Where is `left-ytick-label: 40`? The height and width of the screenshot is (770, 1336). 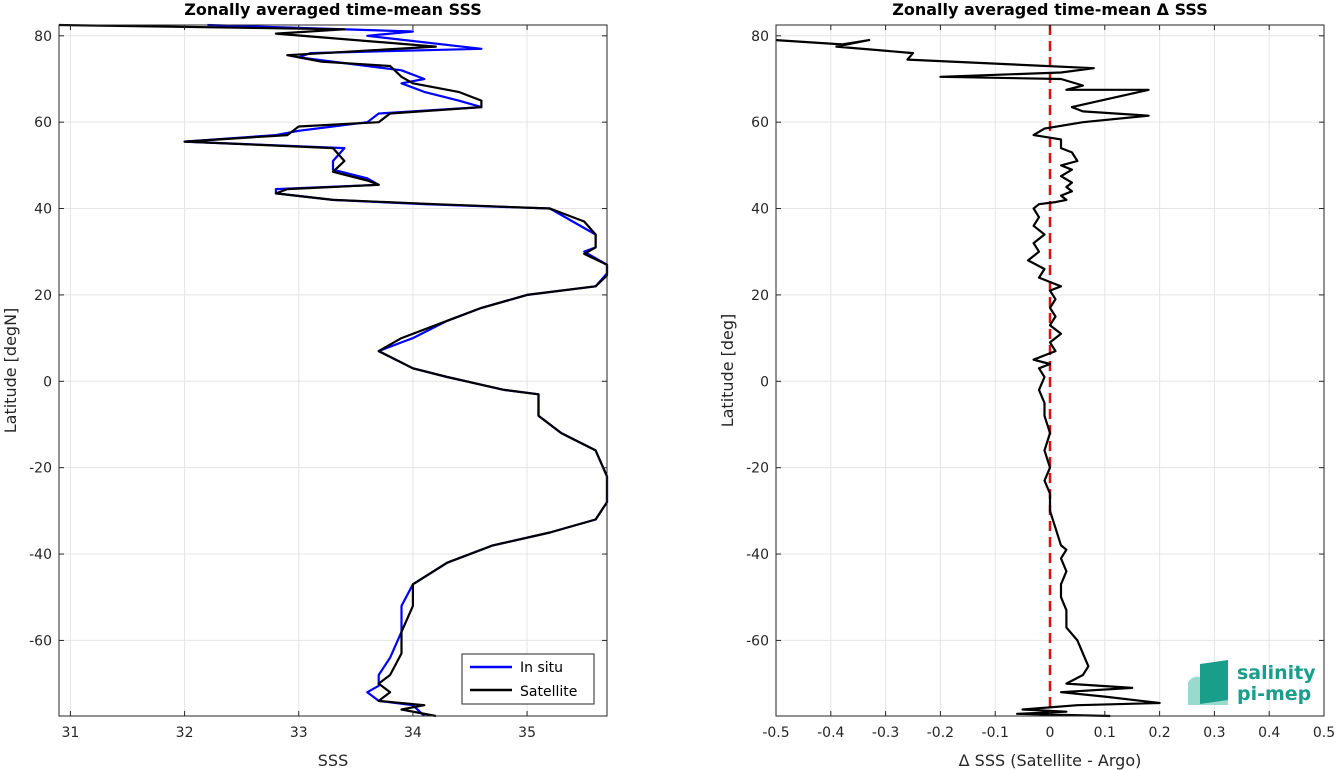
left-ytick-label: 40 is located at coordinates (43, 210).